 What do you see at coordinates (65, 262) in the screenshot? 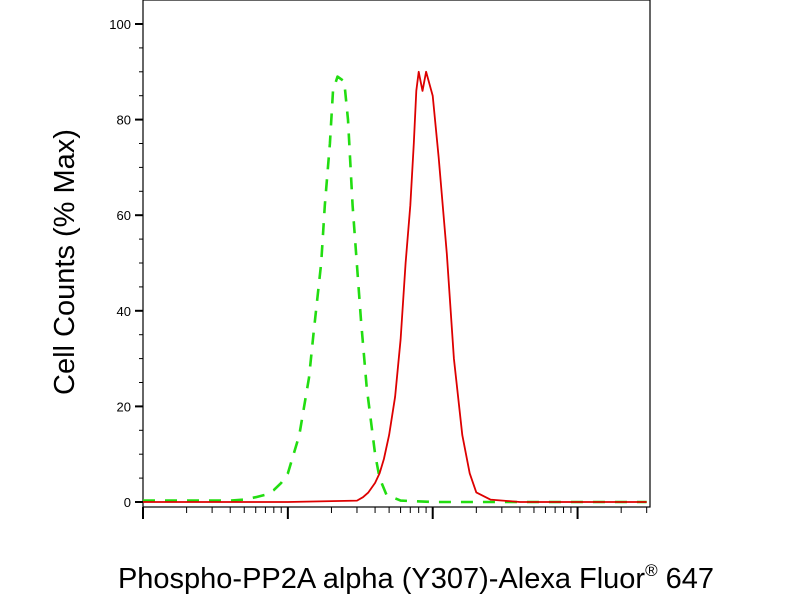
I see `y-axis-label: Cell Counts (% Max)` at bounding box center [65, 262].